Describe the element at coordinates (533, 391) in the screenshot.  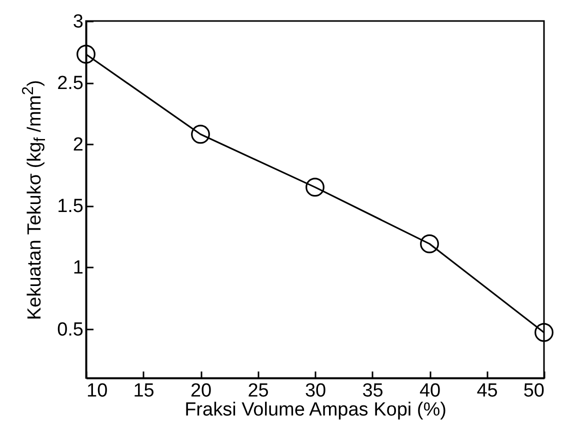
I see `x-tick-label: 50` at that location.